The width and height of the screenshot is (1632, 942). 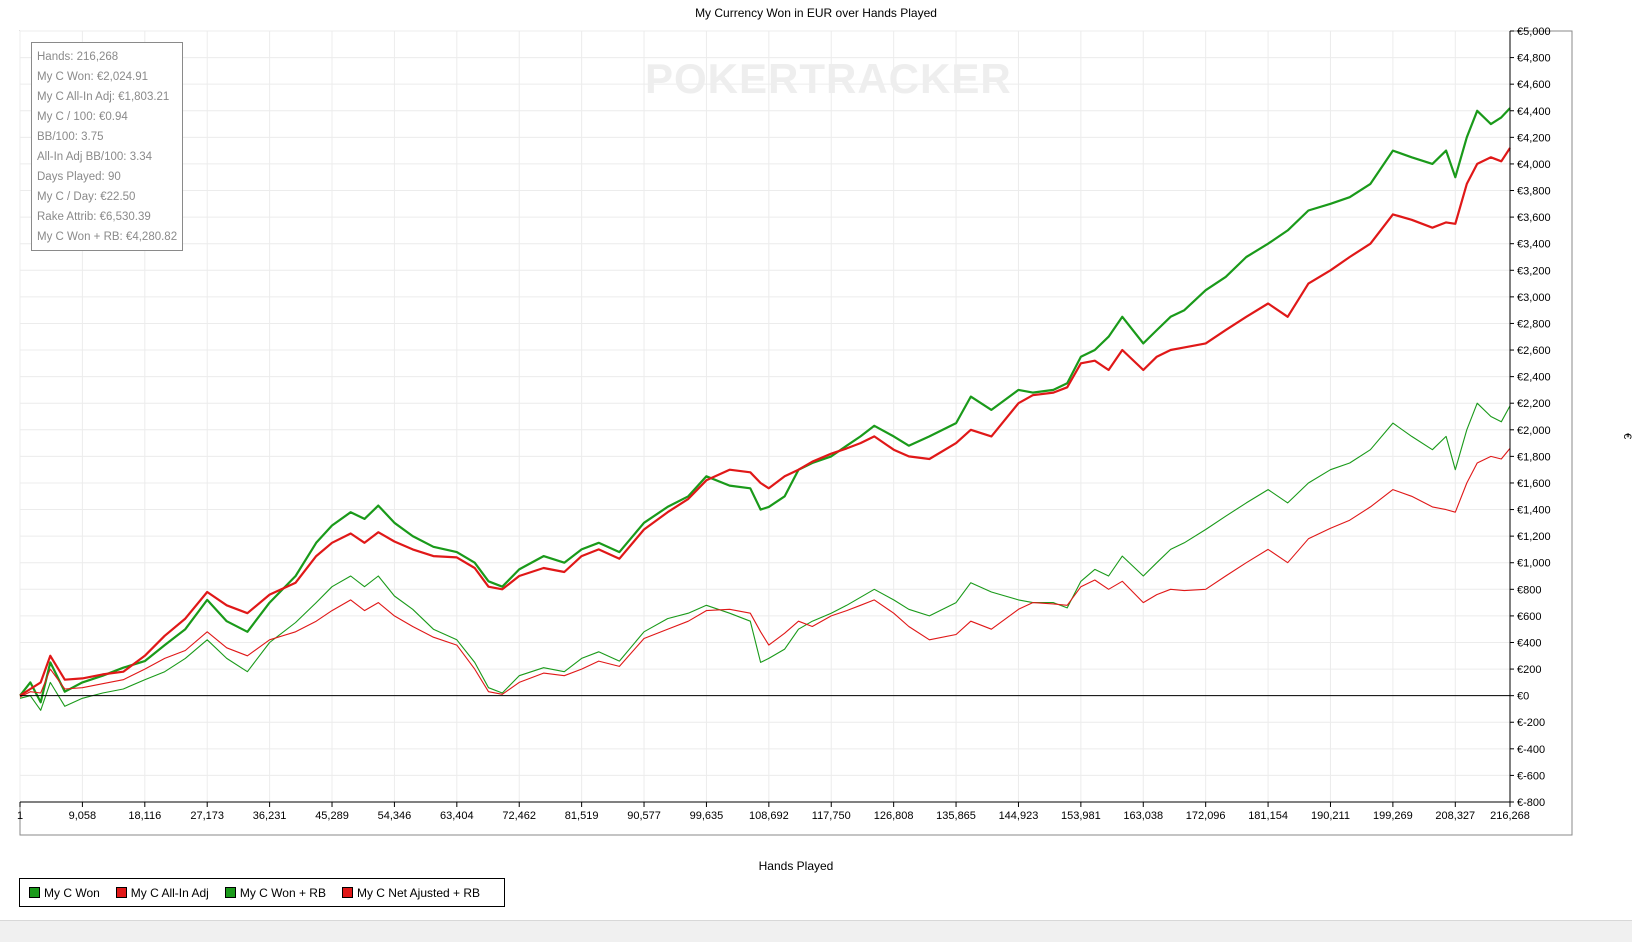 I want to click on y-tick-label: €2,200, so click(x=1534, y=404).